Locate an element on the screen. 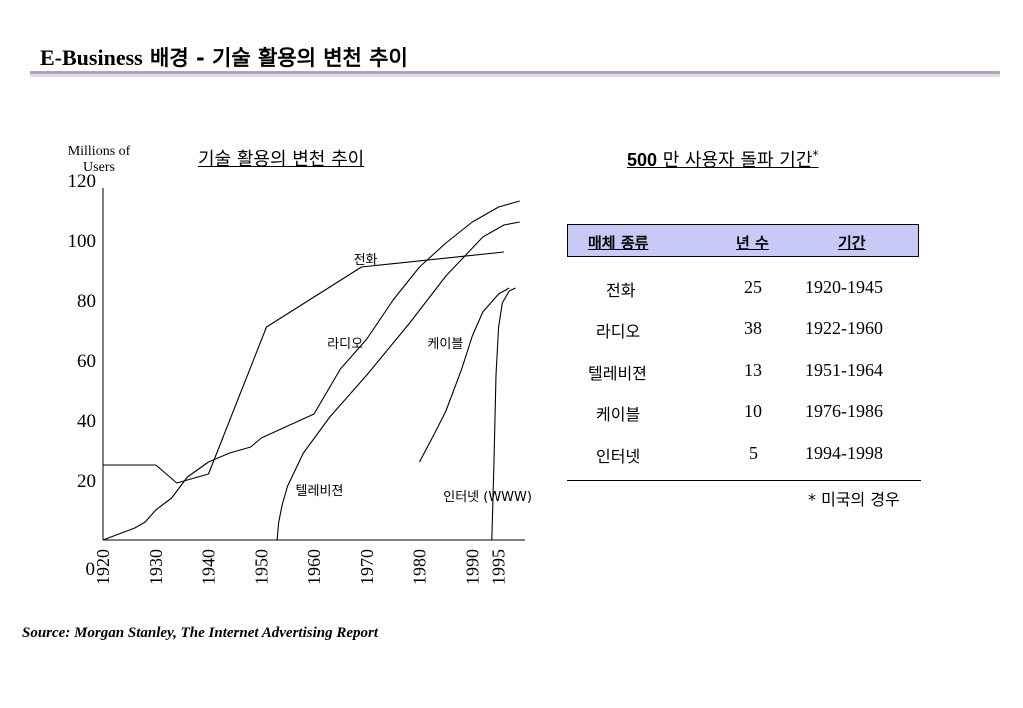 The image size is (1023, 708). y-tick-label: 100 is located at coordinates (82, 241).